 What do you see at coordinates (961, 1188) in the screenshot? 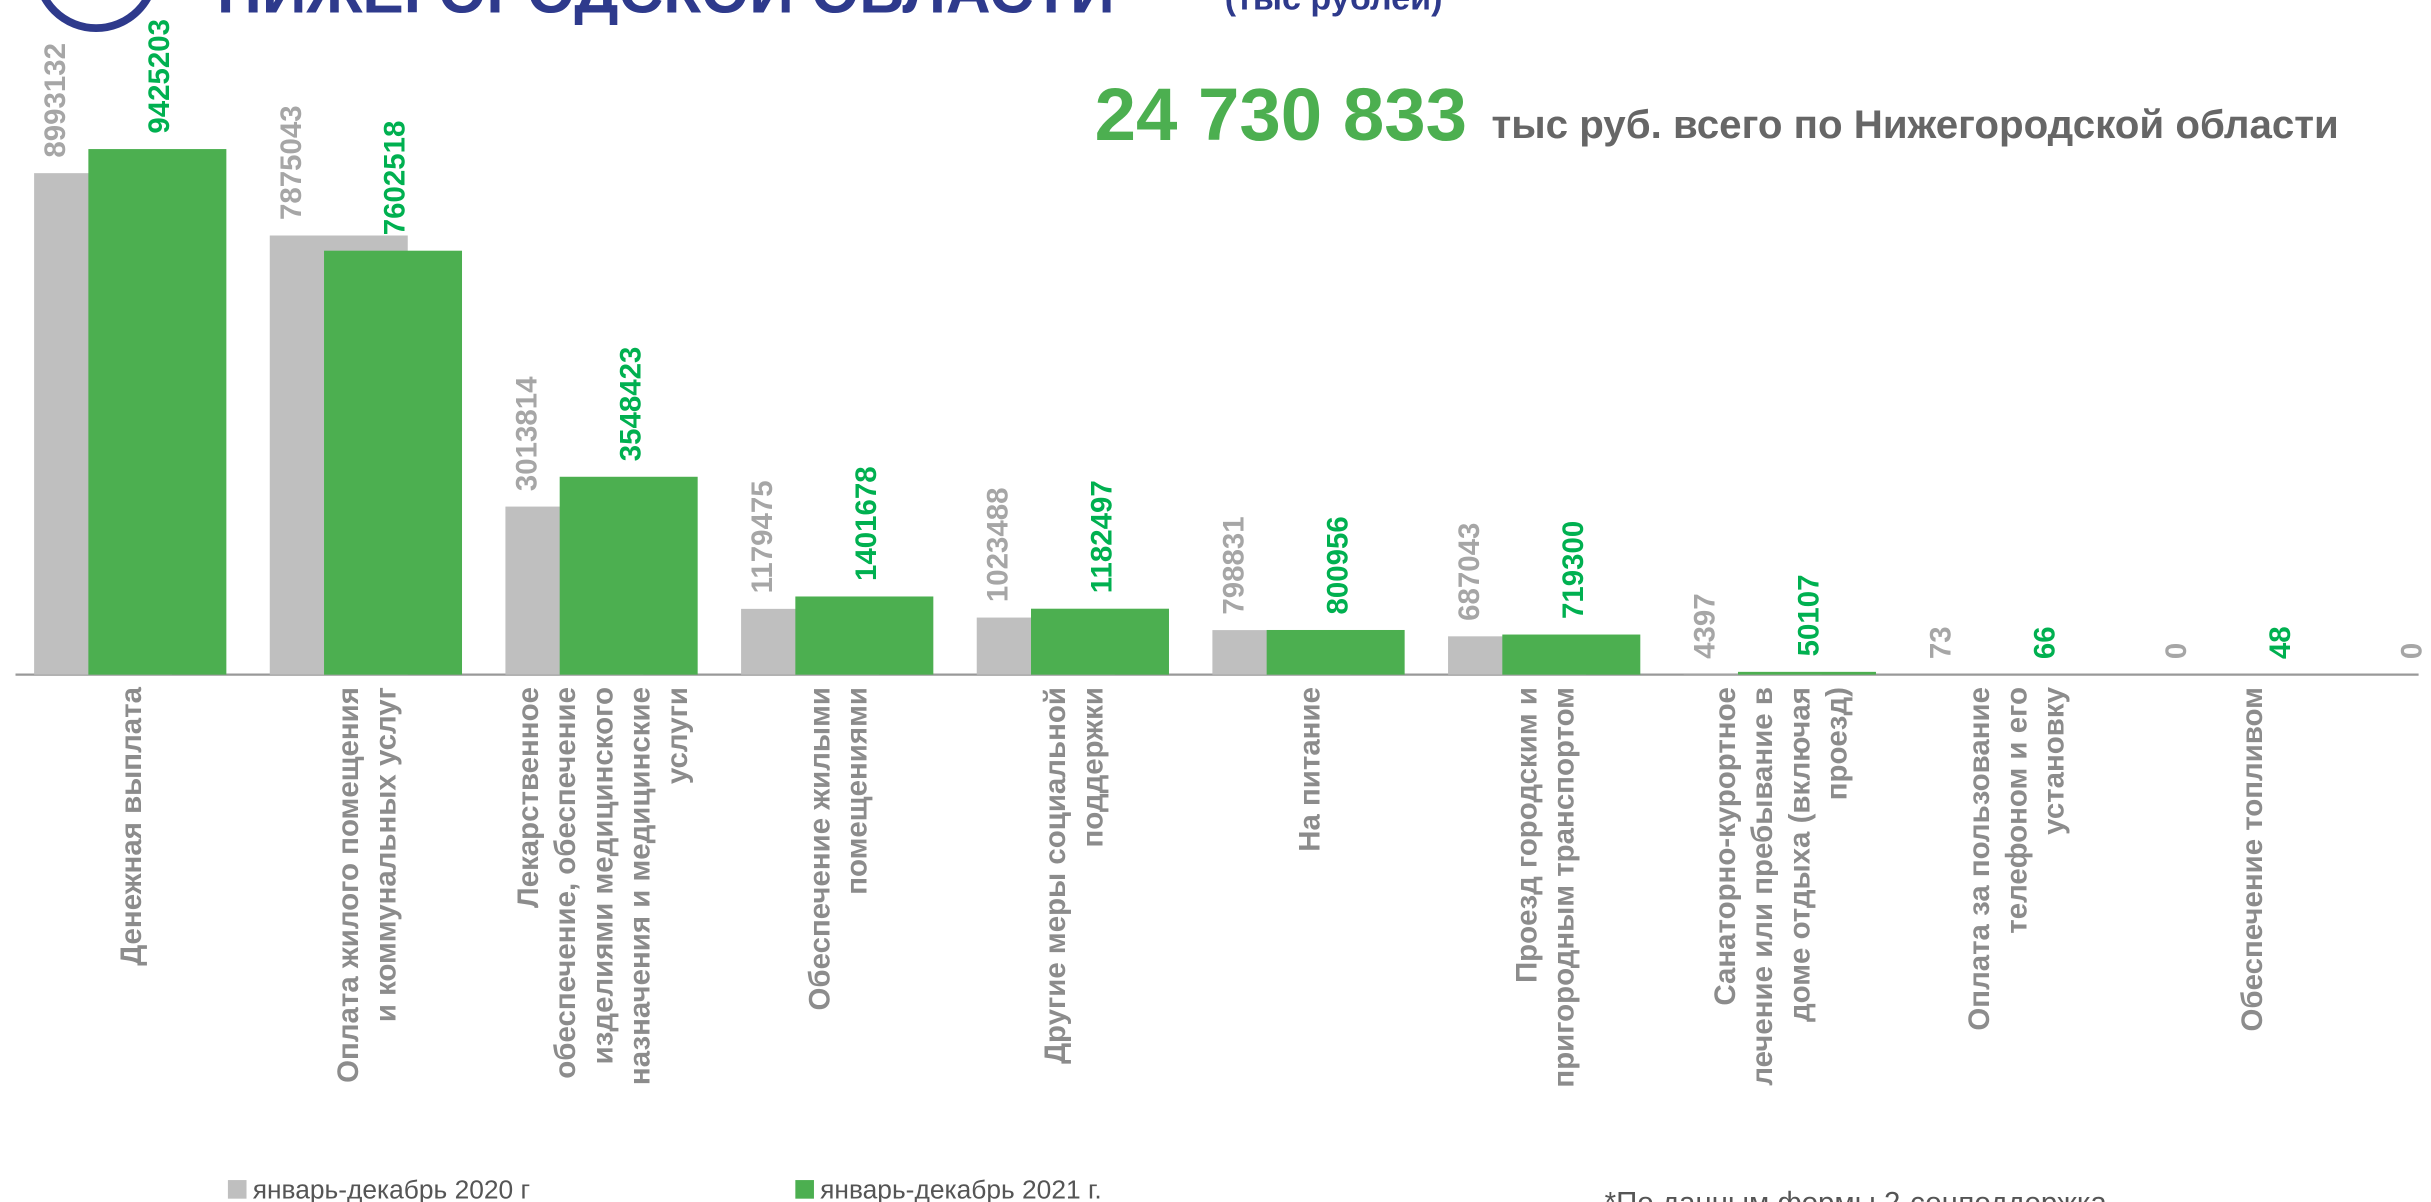
I see `legend-label: январь-декабрь 2021 г.` at bounding box center [961, 1188].